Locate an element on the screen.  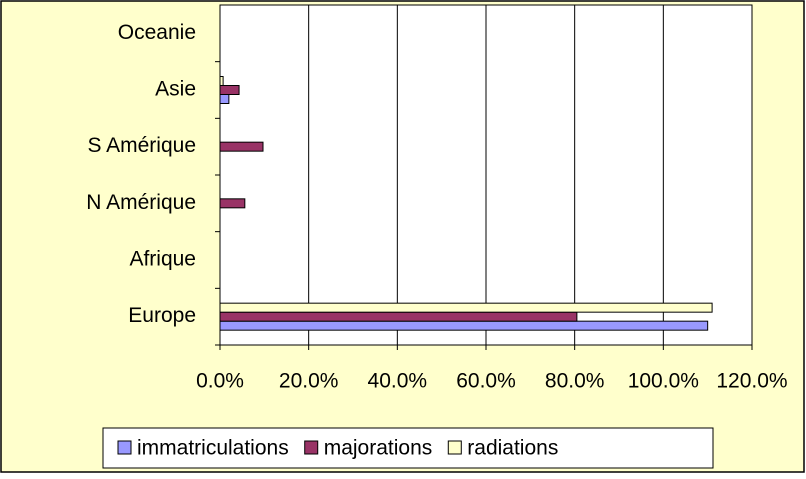
y-tick-label: Oceanie is located at coordinates (157, 32).